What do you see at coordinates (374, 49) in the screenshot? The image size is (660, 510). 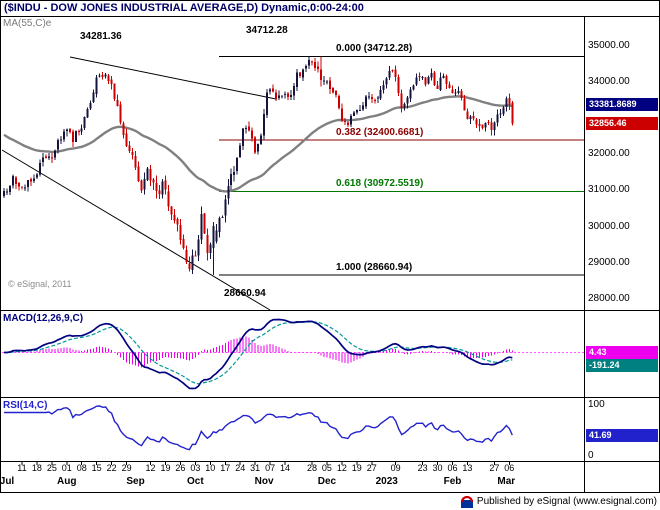 I see `fib-label-0: 0.000 (34712.28)` at bounding box center [374, 49].